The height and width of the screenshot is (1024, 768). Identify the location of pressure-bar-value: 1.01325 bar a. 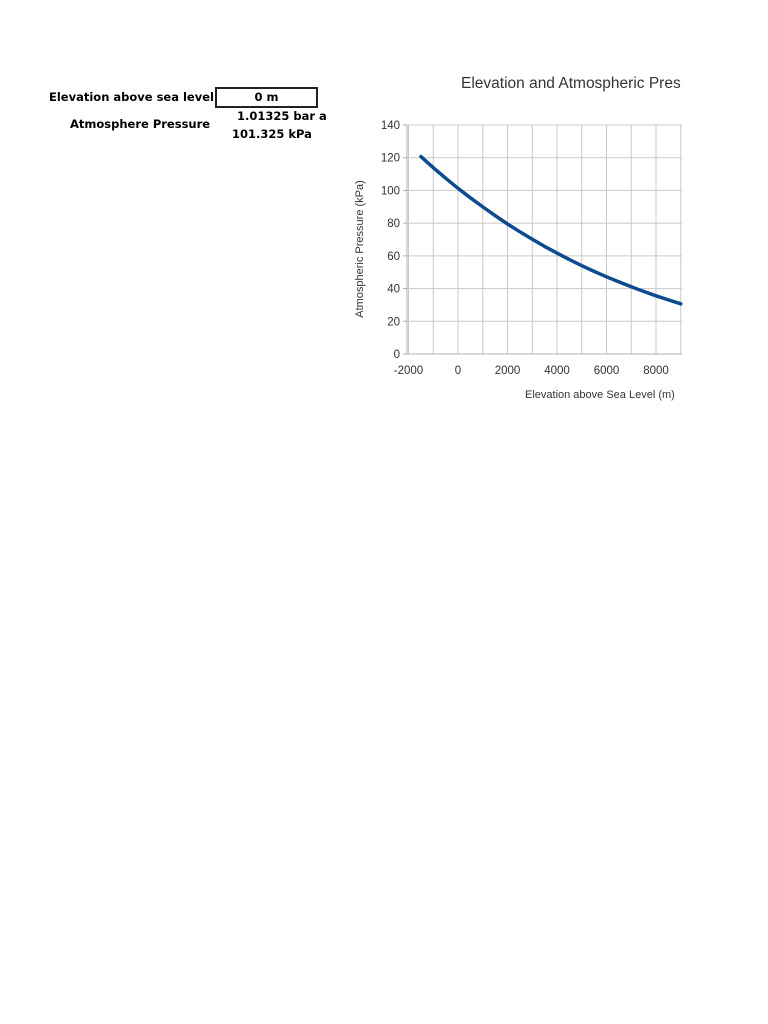
(282, 116).